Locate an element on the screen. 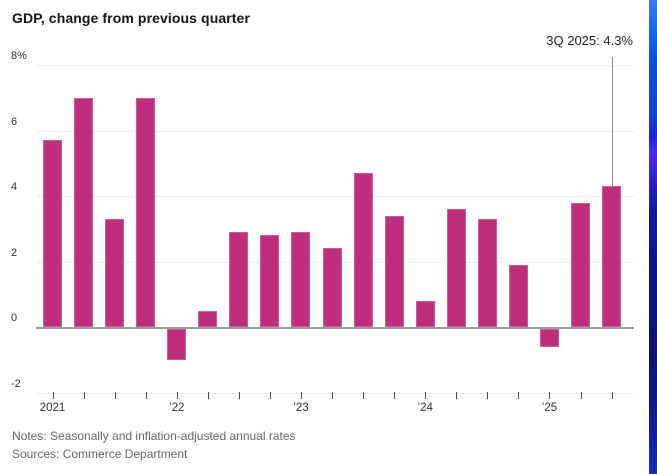  right-edge-gradient-stripe is located at coordinates (653, 237).